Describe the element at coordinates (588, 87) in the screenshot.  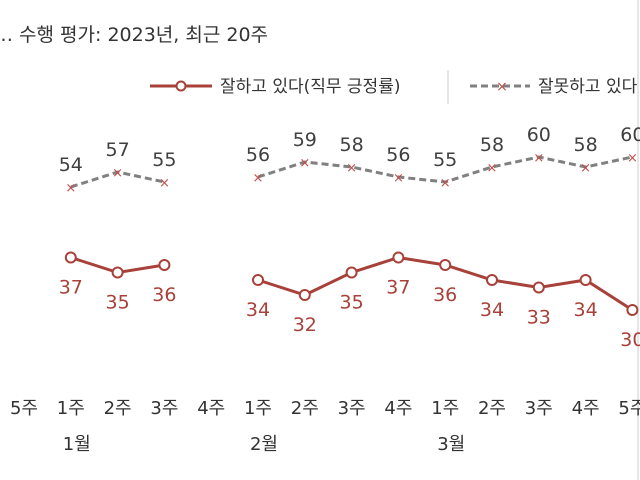
I see `legend-disapprove-label: 잘못하고 있다` at that location.